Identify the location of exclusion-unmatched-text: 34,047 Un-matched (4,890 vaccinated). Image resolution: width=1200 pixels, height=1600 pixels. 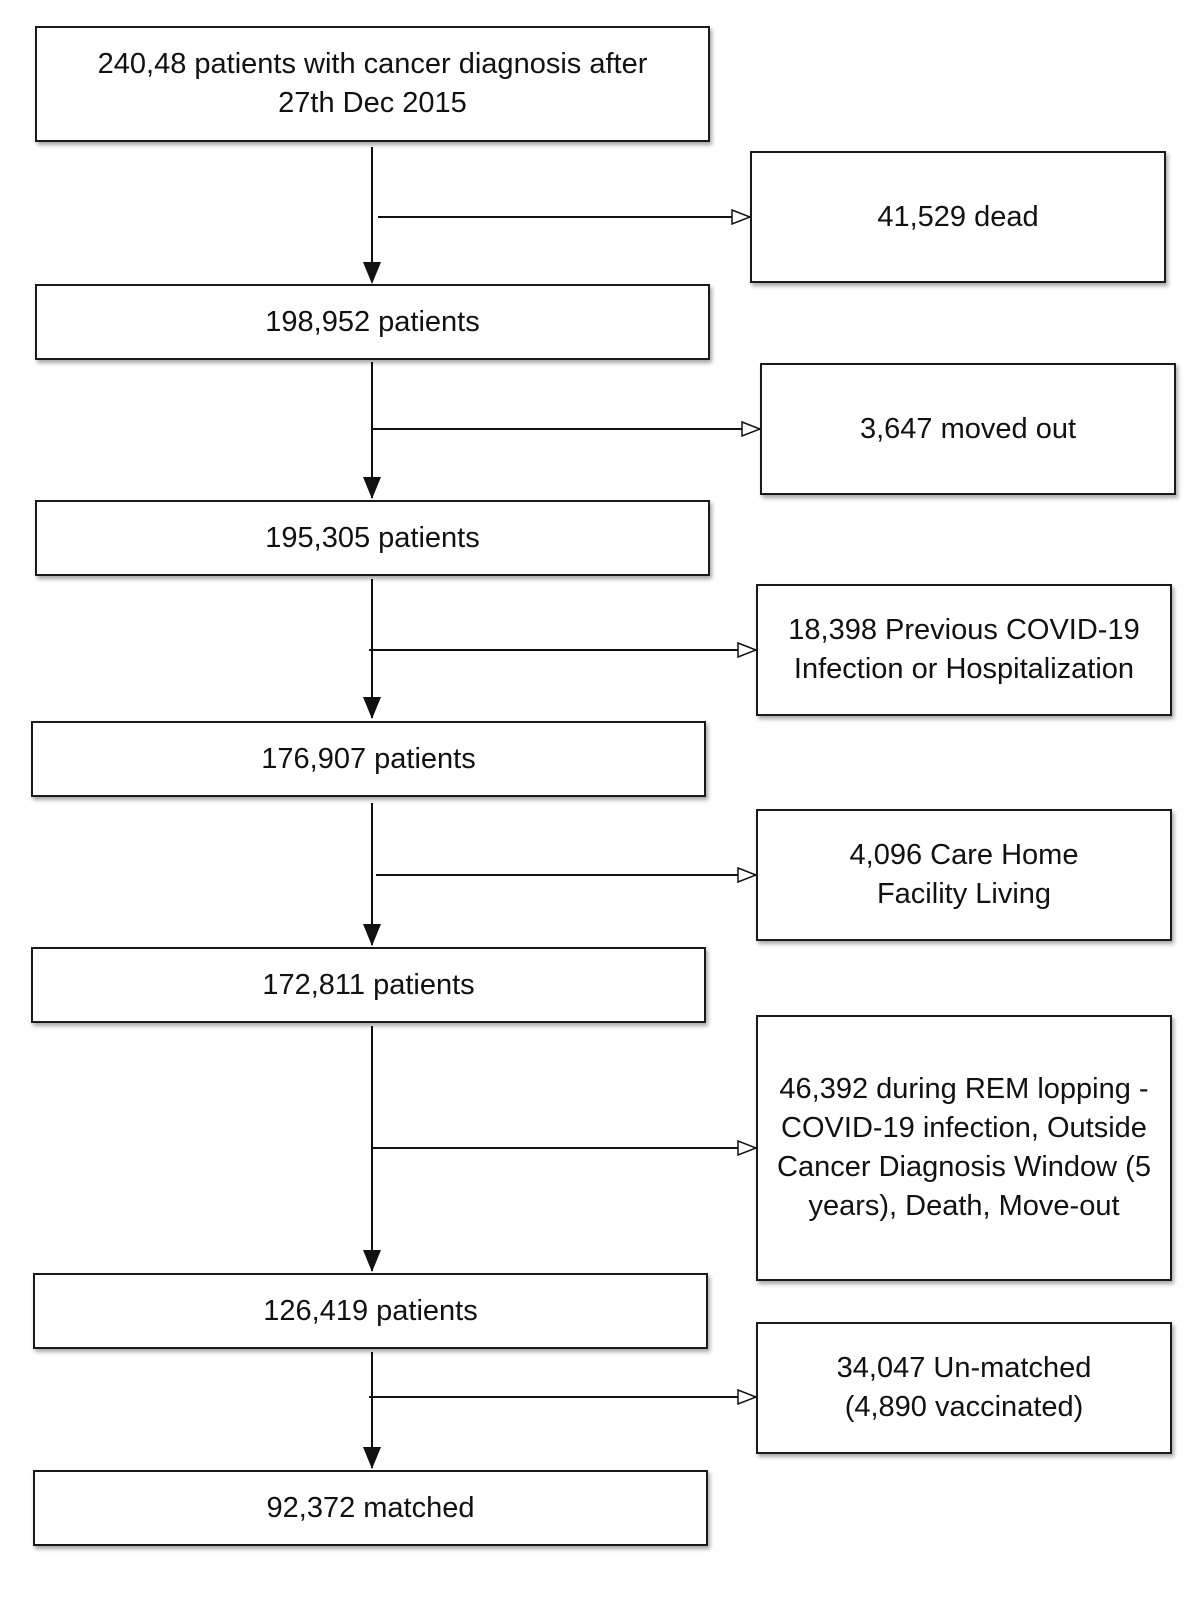
(964, 1387).